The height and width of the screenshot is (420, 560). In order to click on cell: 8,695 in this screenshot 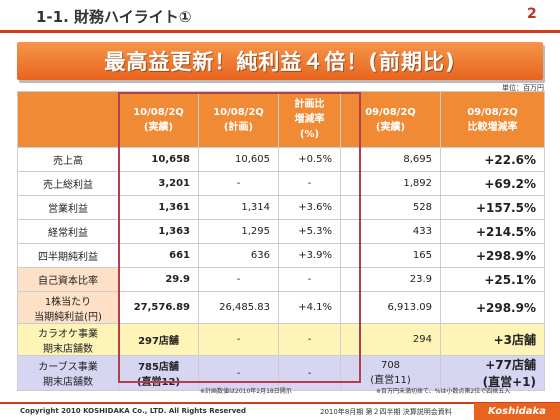, I will do `click(390, 159)`.